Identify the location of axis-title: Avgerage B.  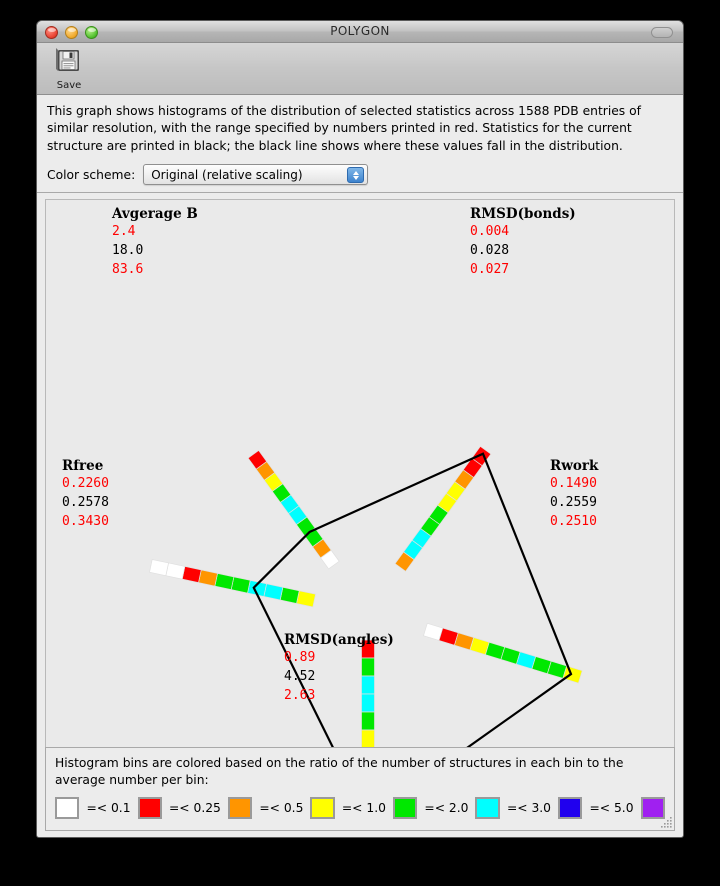
(155, 214).